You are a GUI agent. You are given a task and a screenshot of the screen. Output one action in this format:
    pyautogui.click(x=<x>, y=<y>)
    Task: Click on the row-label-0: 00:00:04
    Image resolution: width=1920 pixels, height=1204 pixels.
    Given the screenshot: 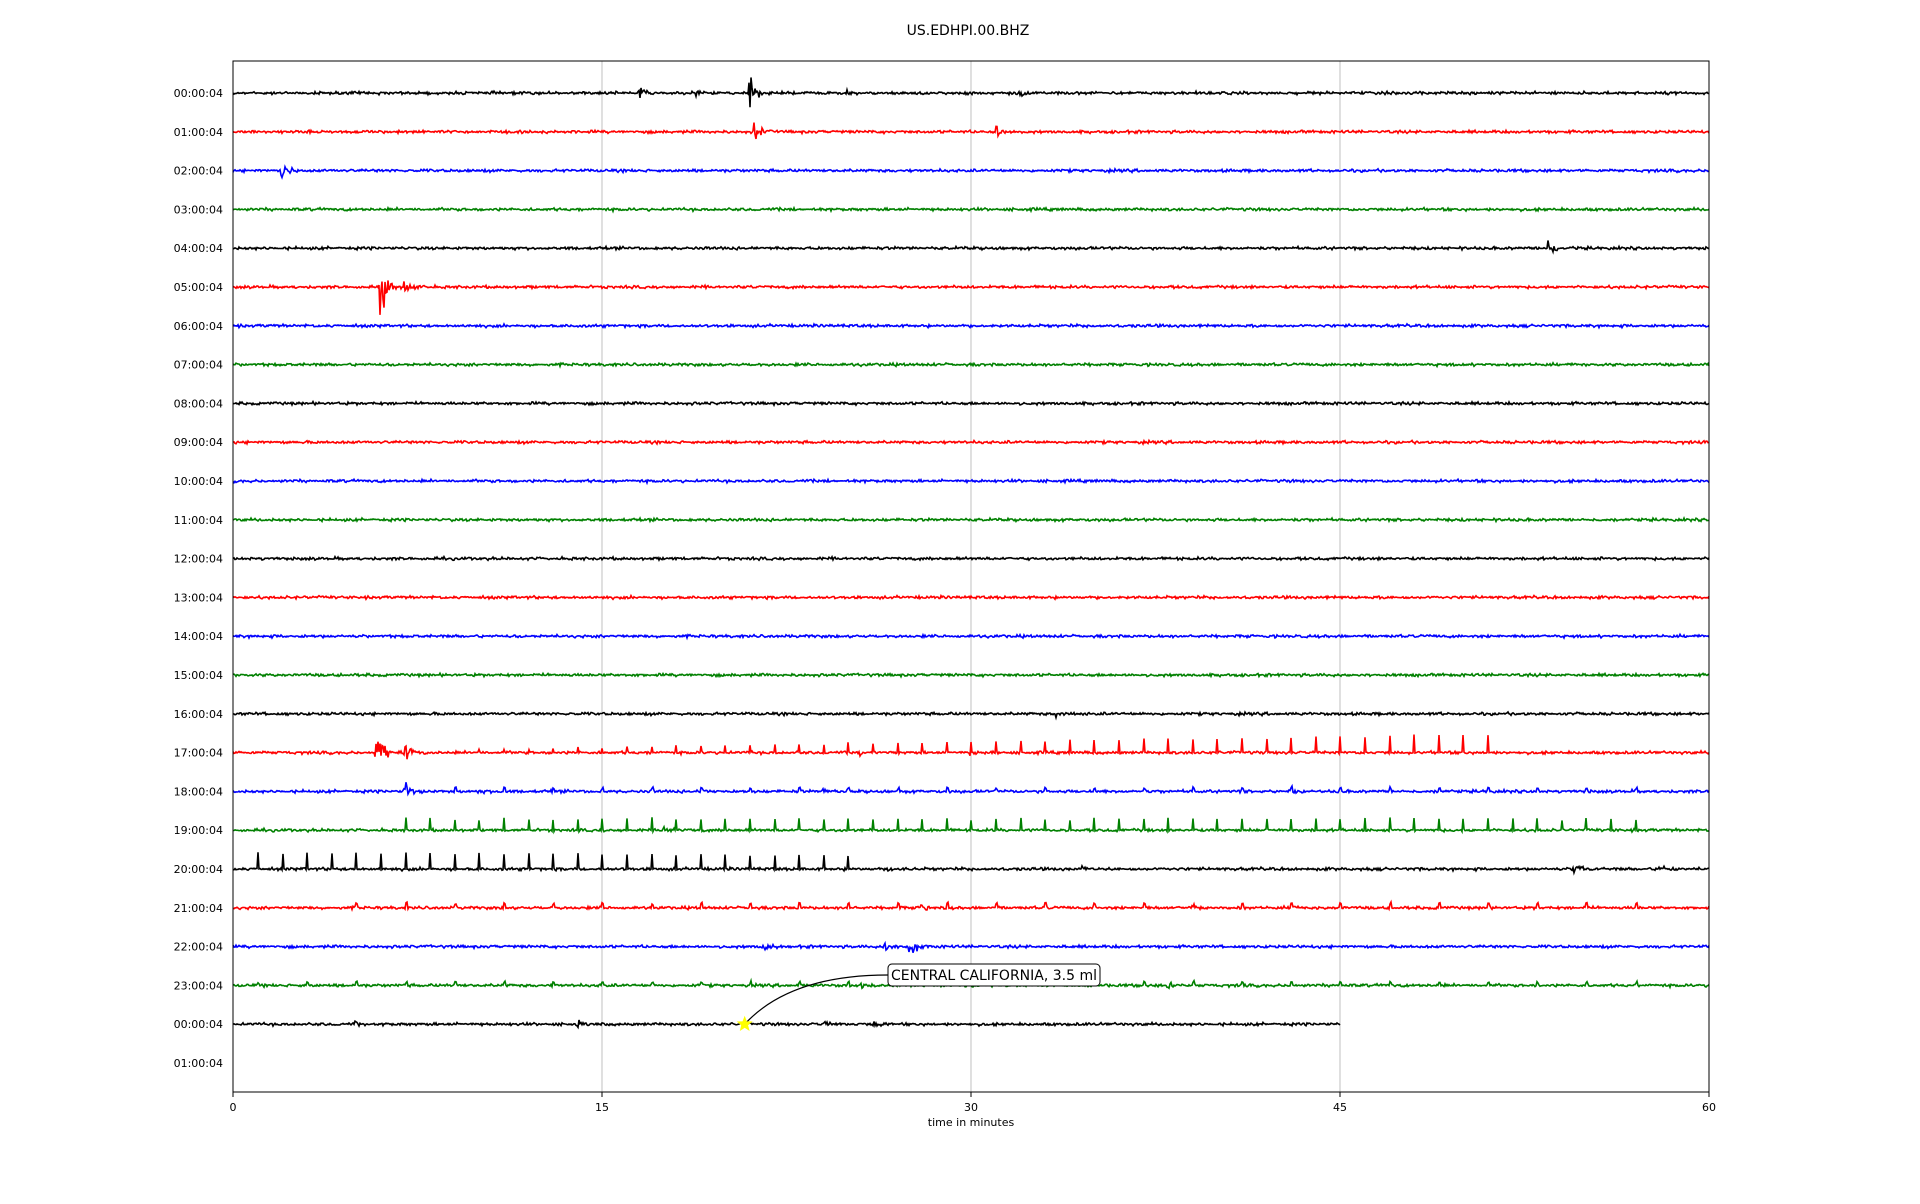 What is the action you would take?
    pyautogui.click(x=198, y=93)
    